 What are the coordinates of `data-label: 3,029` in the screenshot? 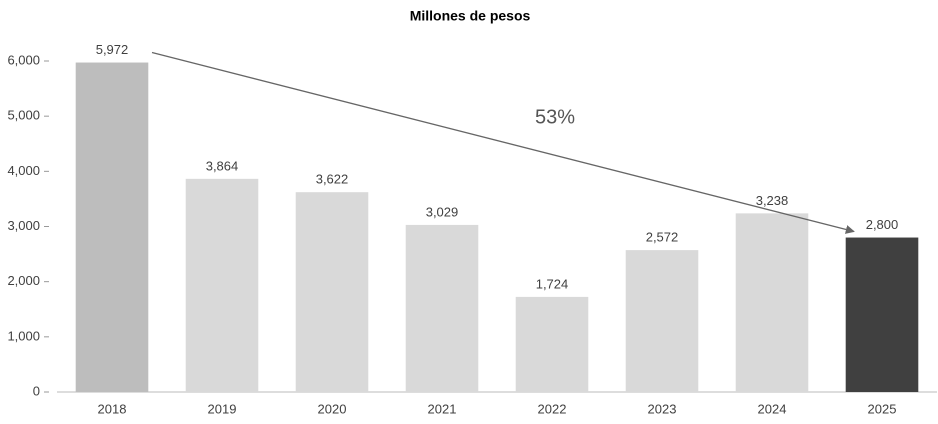 It's located at (442, 211).